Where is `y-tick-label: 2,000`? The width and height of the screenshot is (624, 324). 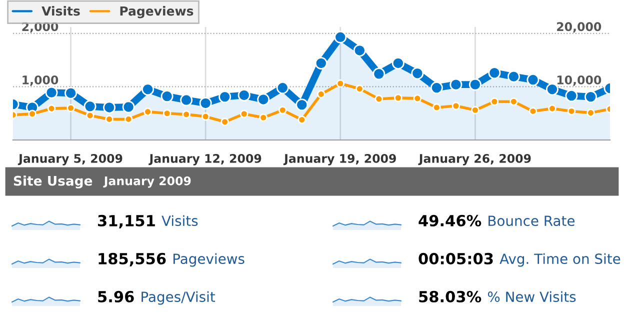 y-tick-label: 2,000 is located at coordinates (40, 27).